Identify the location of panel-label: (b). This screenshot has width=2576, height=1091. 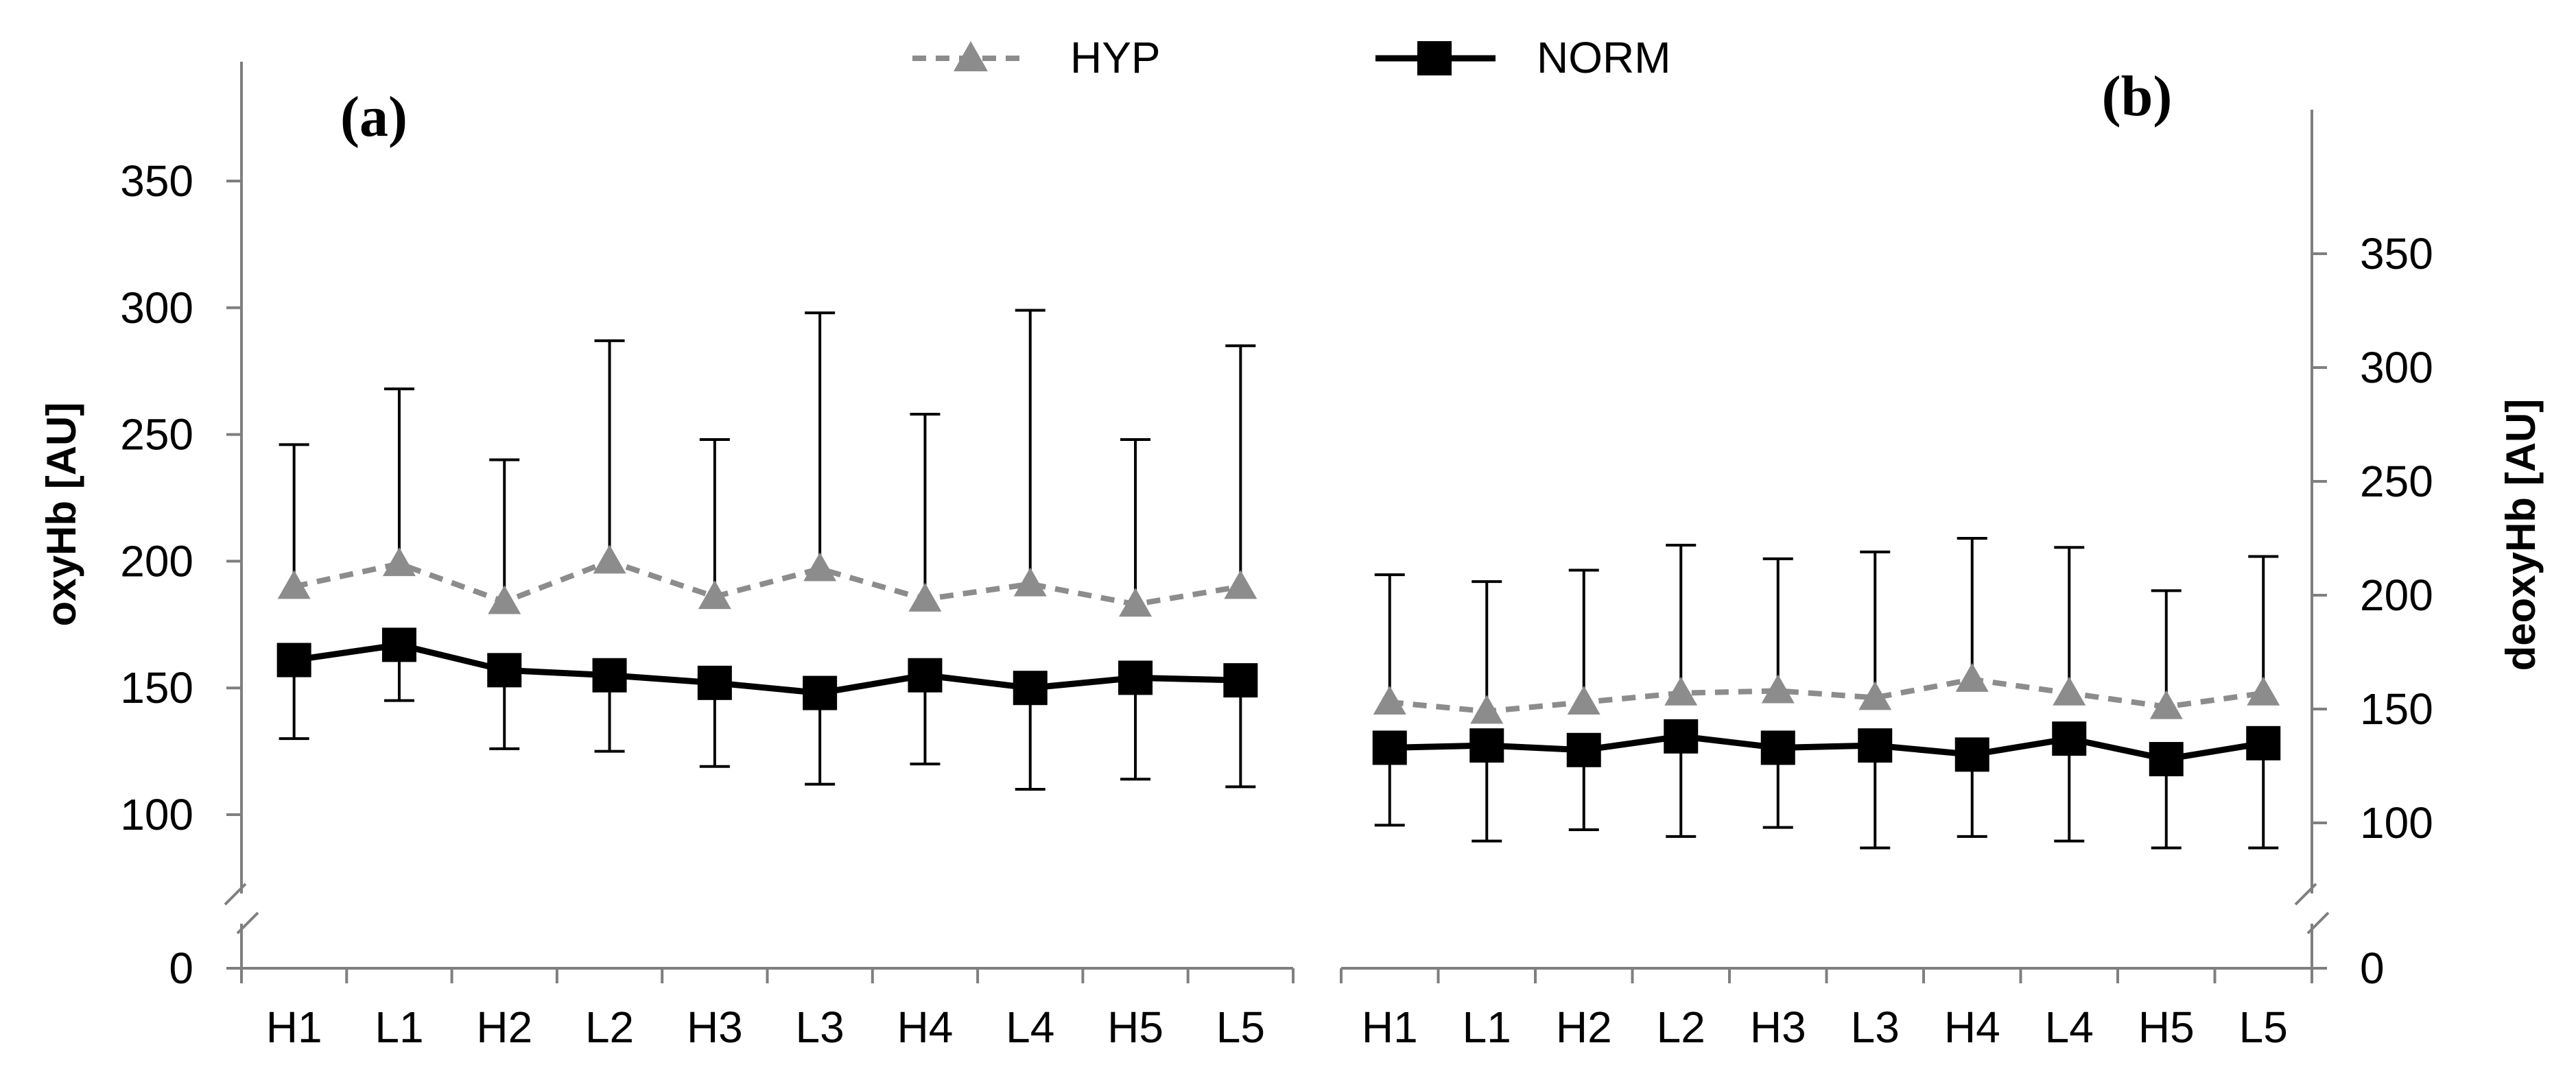
(2137, 96).